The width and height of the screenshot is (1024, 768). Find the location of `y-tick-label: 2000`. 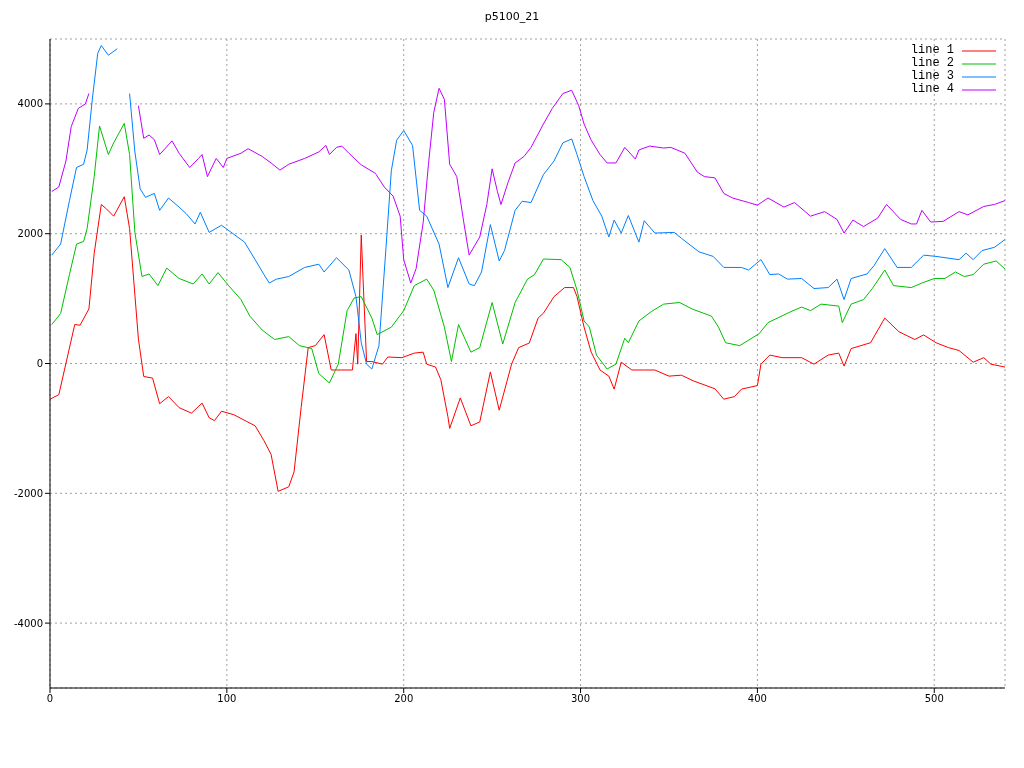

y-tick-label: 2000 is located at coordinates (30, 234).